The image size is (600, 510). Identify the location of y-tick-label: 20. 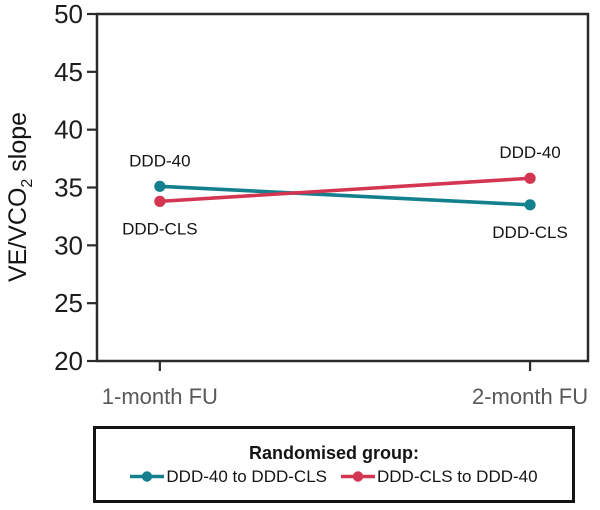
(68, 361).